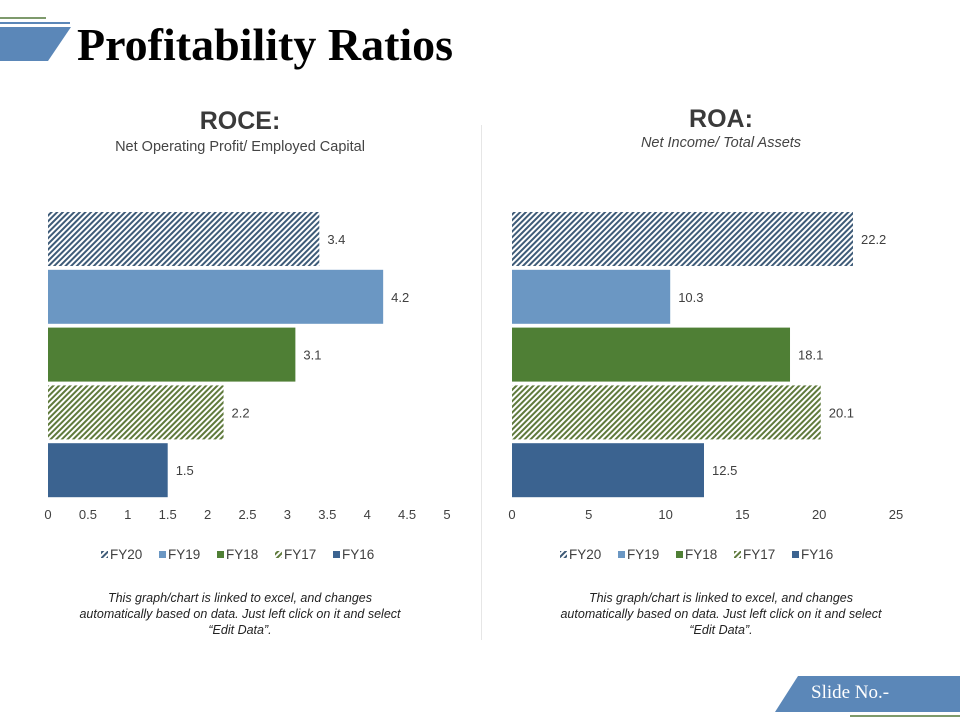 Image resolution: width=960 pixels, height=720 pixels. I want to click on roa-value-label-fy20: 22.2, so click(873, 239).